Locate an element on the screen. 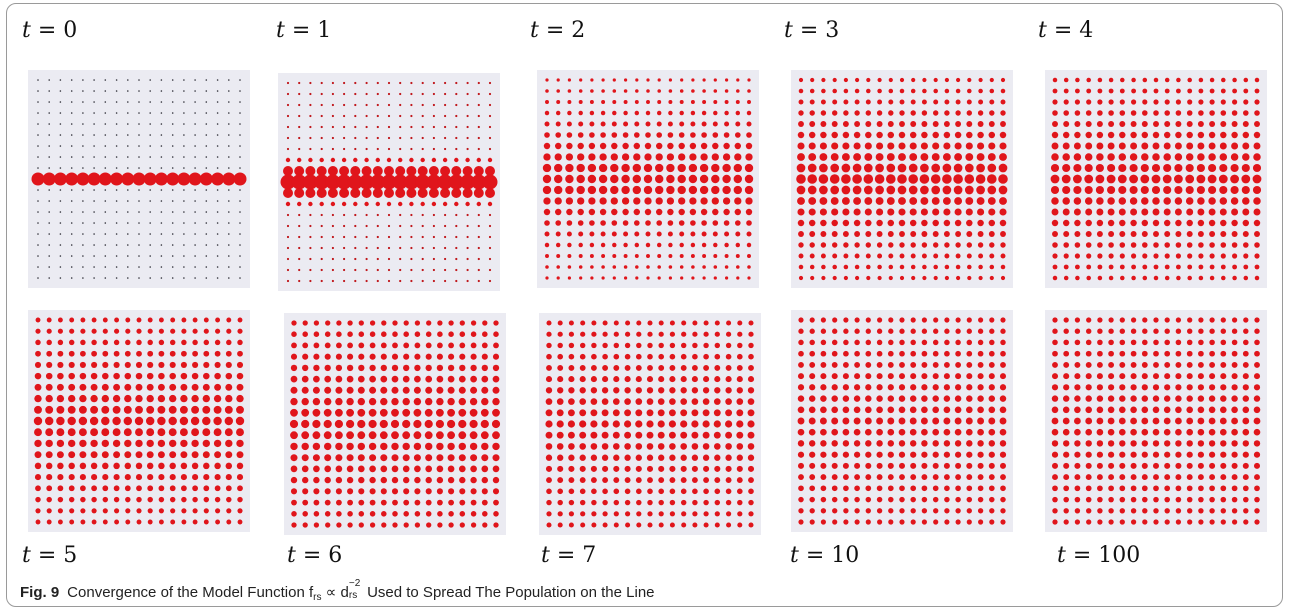 This screenshot has height=613, width=1290. panel-t4 is located at coordinates (1156, 179).